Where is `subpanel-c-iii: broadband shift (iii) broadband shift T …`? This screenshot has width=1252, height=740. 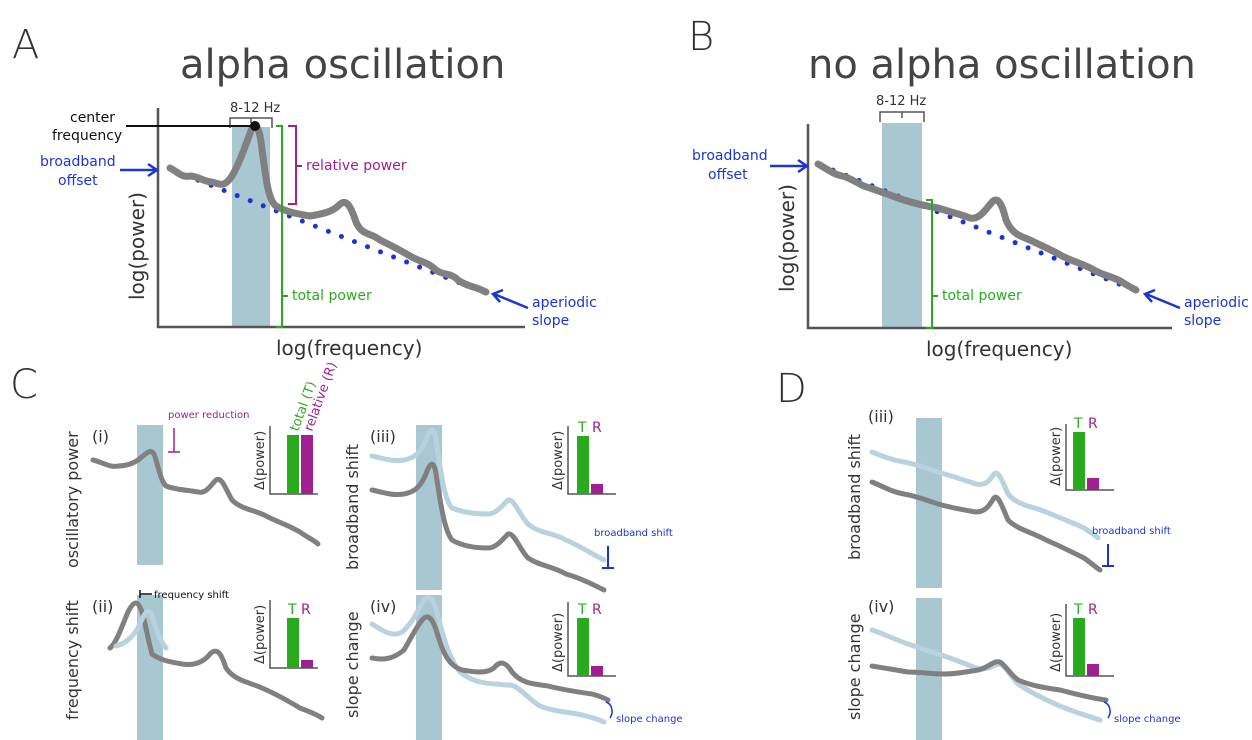 subpanel-c-iii: broadband shift (iii) broadband shift T … is located at coordinates (508, 506).